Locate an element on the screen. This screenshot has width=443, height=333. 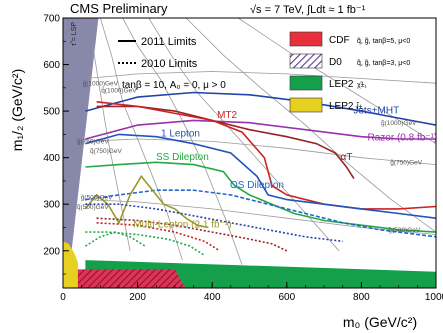
gluino-label-2-1: g̃(500)GeV is located at coordinates (404, 230).